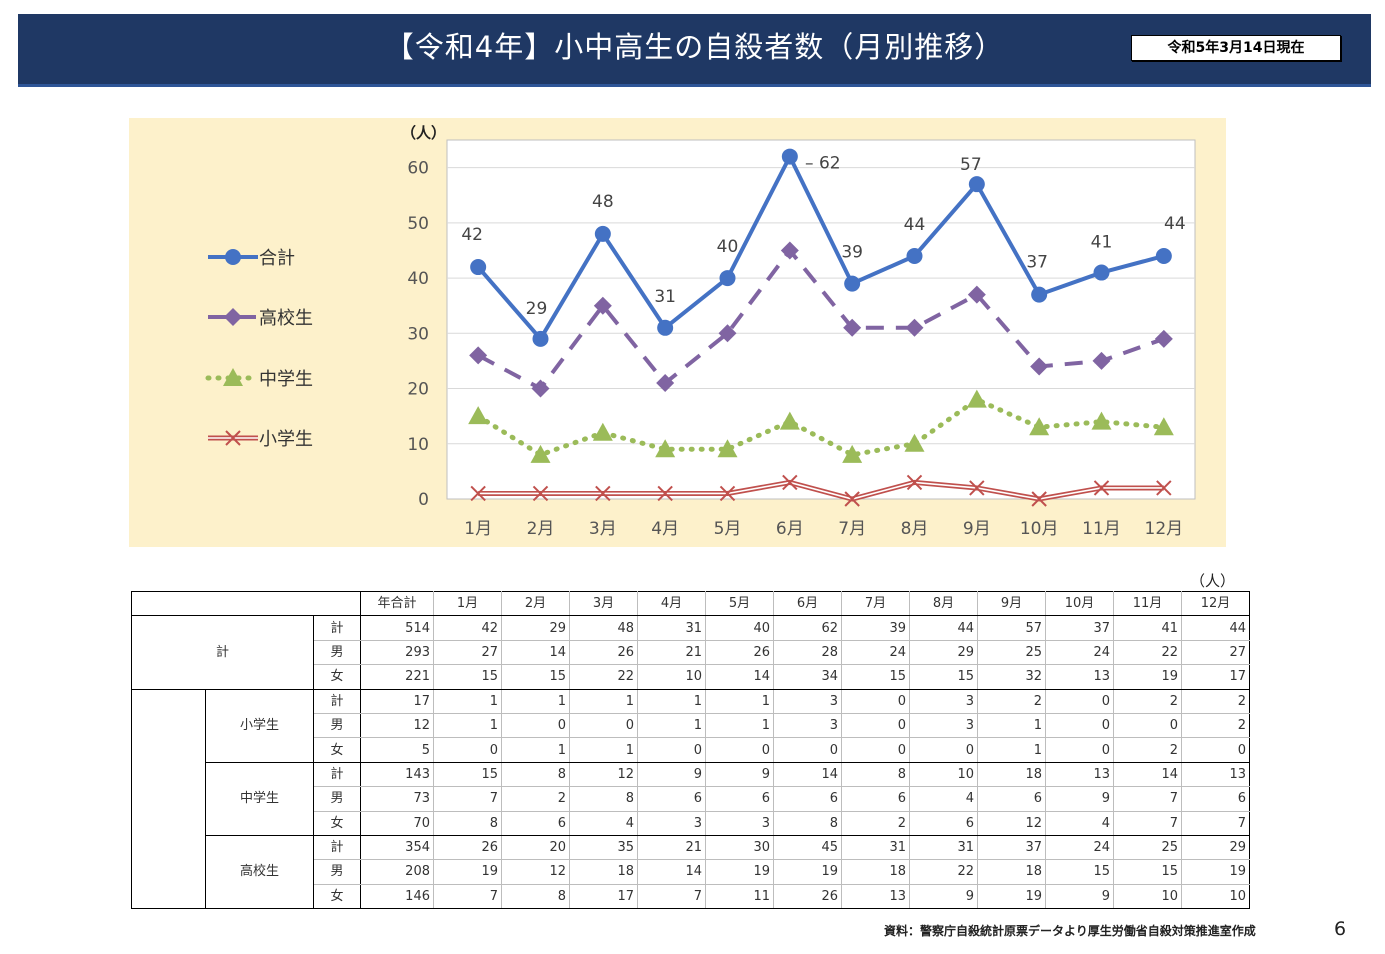  What do you see at coordinates (1101, 529) in the screenshot?
I see `x-tick-label: 11月` at bounding box center [1101, 529].